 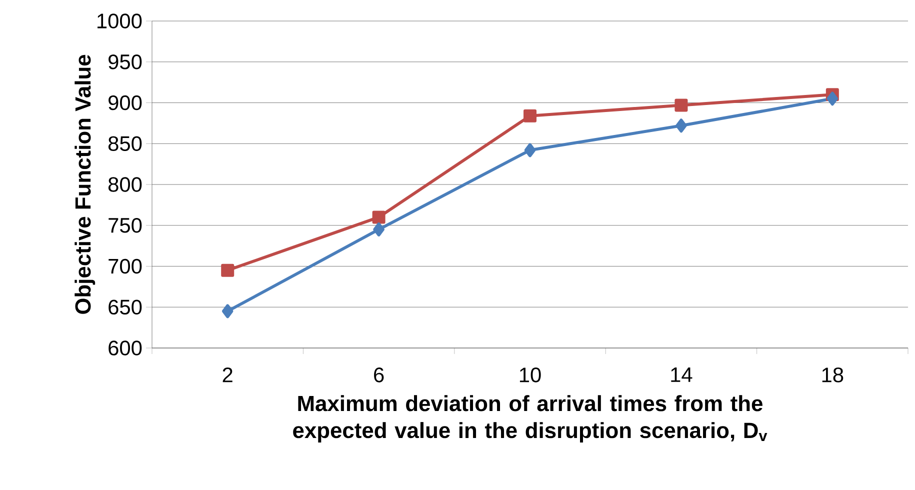 I want to click on y-tick-label: 750, so click(x=125, y=225).